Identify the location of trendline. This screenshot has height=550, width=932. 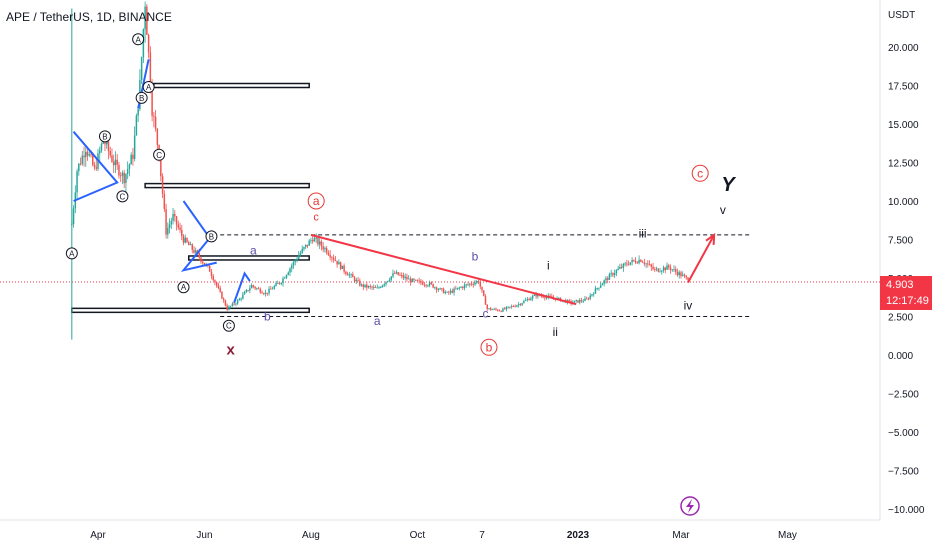
(701, 259).